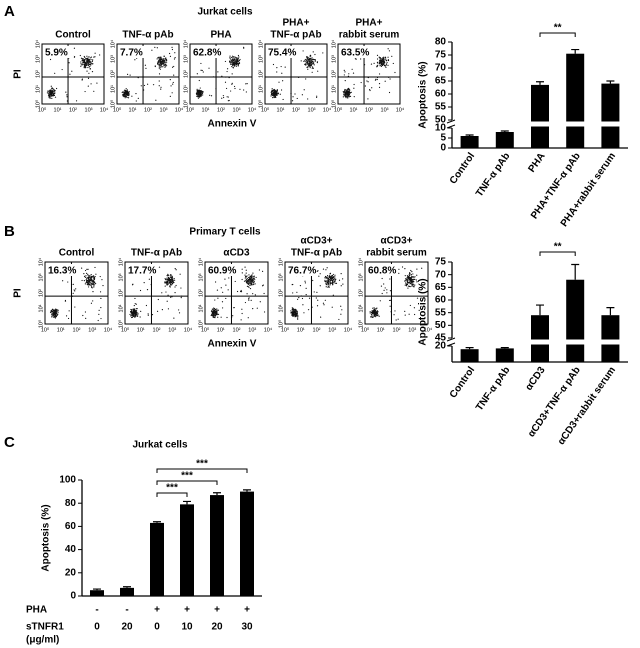 This screenshot has height=648, width=640. I want to click on flow-y-tick: 10³, so click(334, 59).